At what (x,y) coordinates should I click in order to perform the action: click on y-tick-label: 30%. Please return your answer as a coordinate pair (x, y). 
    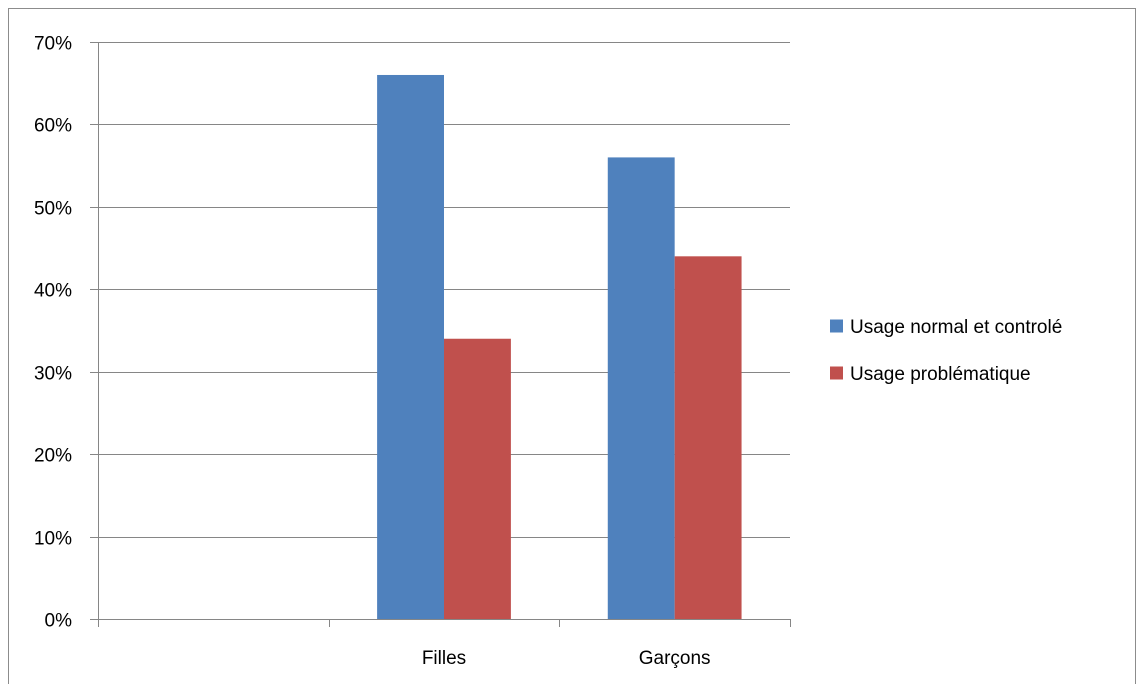
    Looking at the image, I should click on (53, 374).